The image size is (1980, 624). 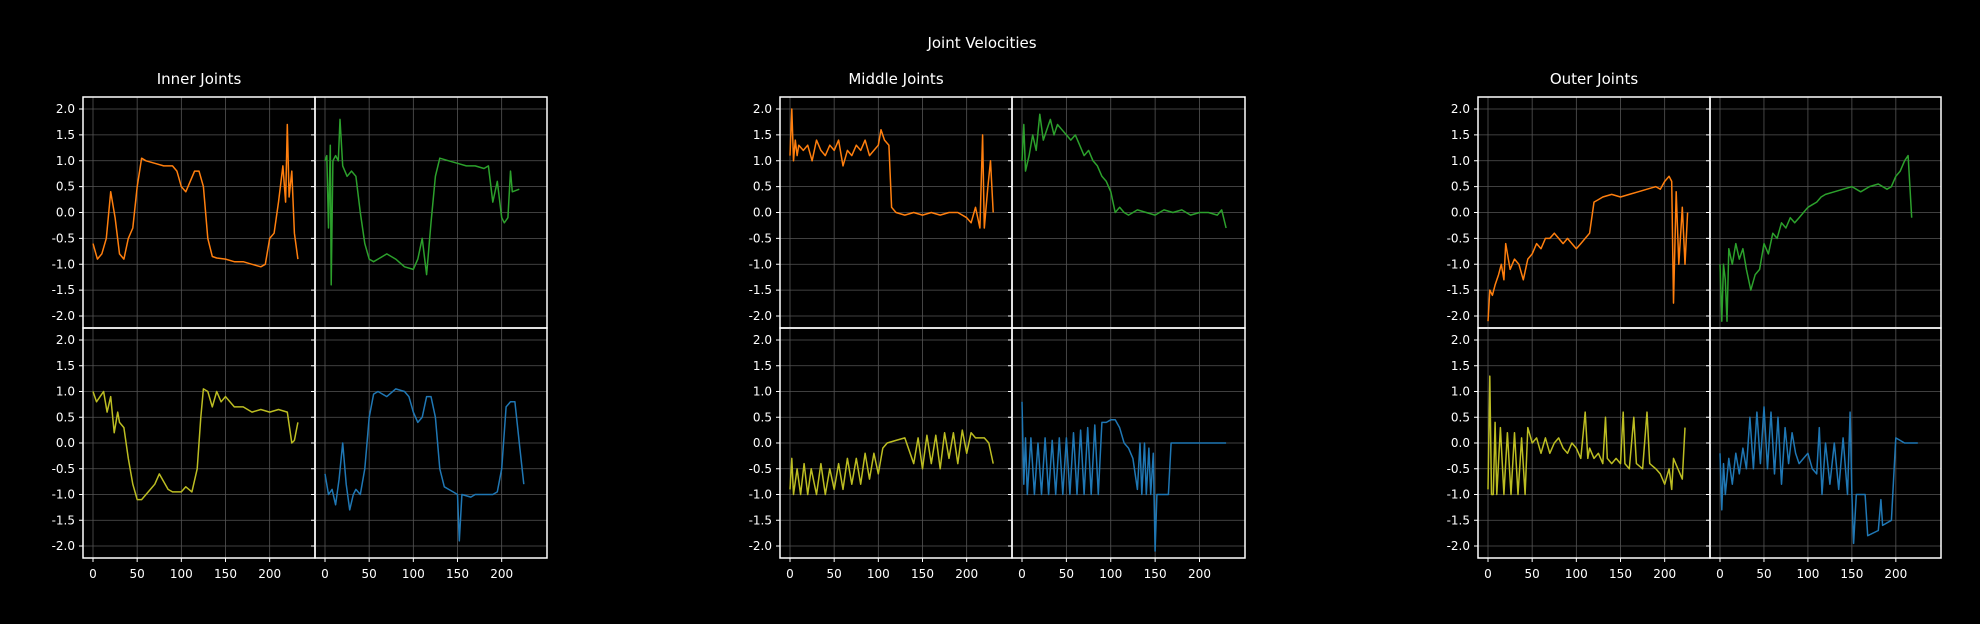 I want to click on panel-0-3: 0 50 100 150 200, so click(x=429, y=454).